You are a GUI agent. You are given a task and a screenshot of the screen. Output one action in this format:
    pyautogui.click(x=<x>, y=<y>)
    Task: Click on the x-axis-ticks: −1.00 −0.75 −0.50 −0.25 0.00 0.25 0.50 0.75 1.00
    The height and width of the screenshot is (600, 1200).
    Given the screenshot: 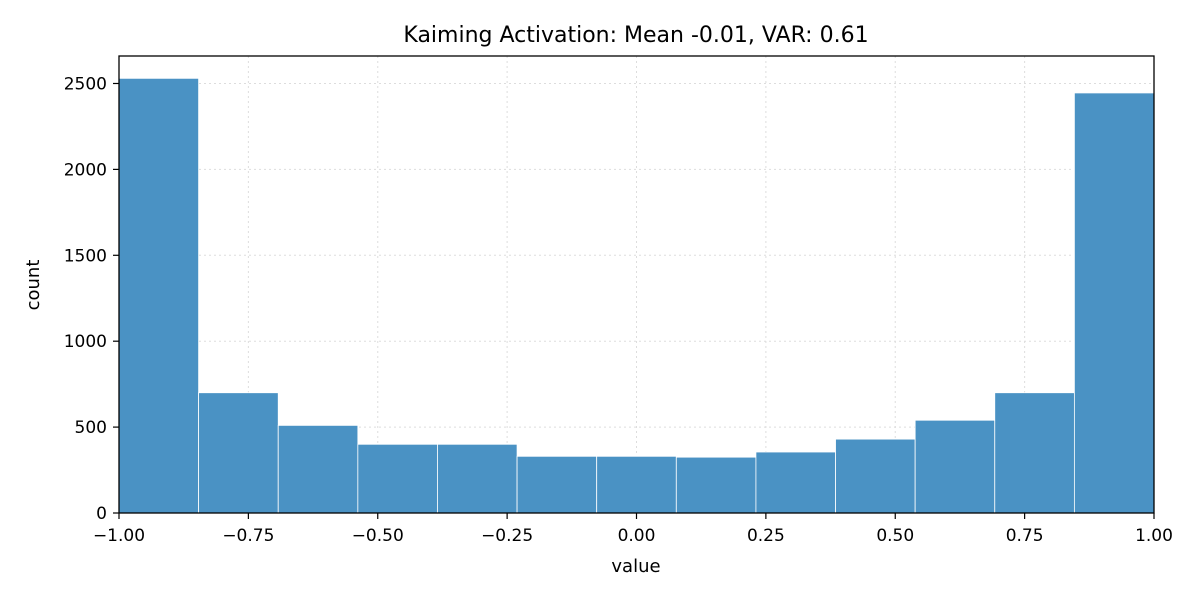 What is the action you would take?
    pyautogui.click(x=633, y=529)
    